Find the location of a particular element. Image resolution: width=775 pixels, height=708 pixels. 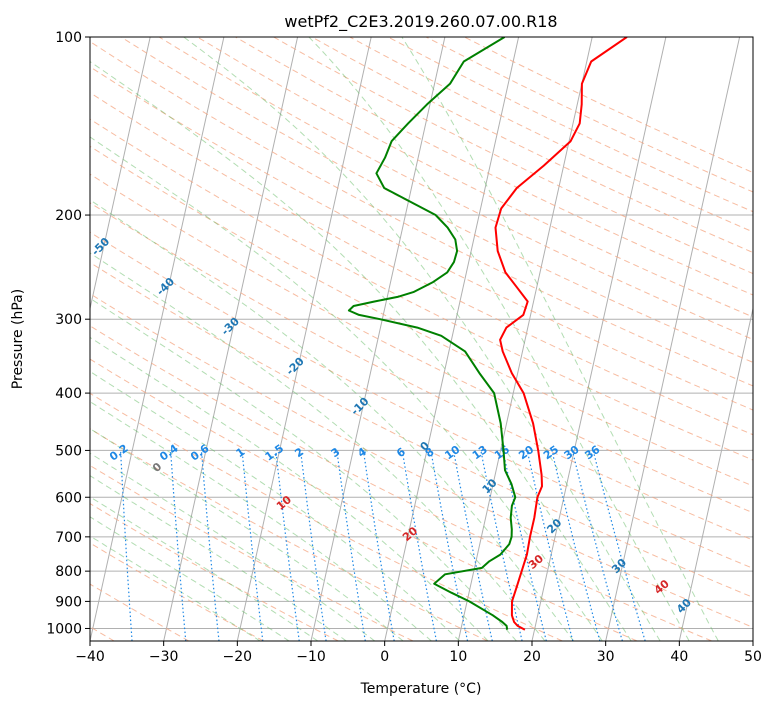

x-axis-label: Temperature (°C) is located at coordinates (421, 689).